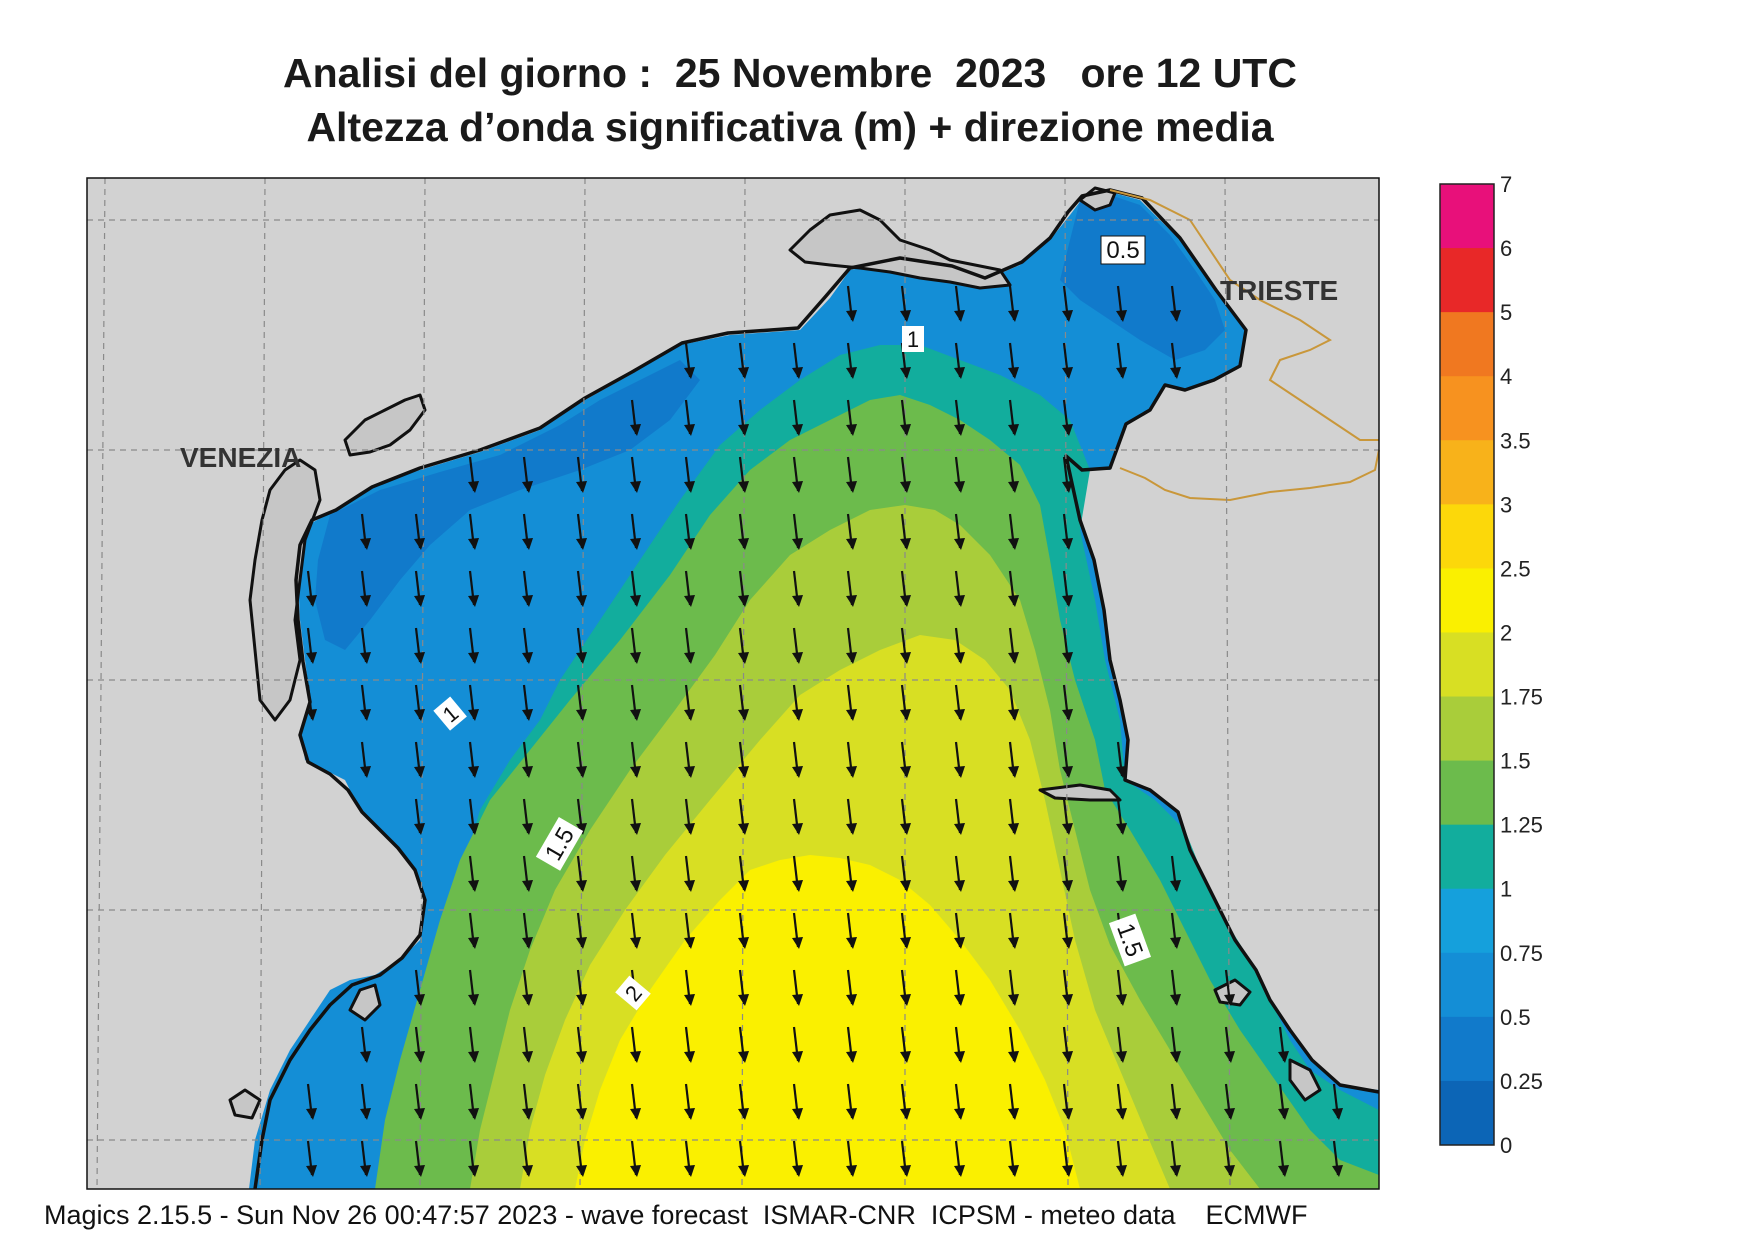 This screenshot has width=1755, height=1242. I want to click on legend-tick-label: 1, so click(1506, 889).